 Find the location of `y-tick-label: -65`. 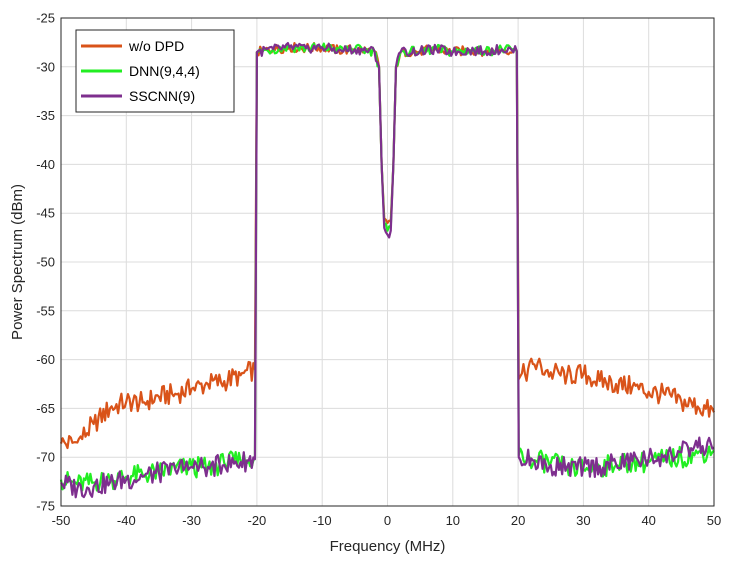

y-tick-label: -65 is located at coordinates (45, 408).